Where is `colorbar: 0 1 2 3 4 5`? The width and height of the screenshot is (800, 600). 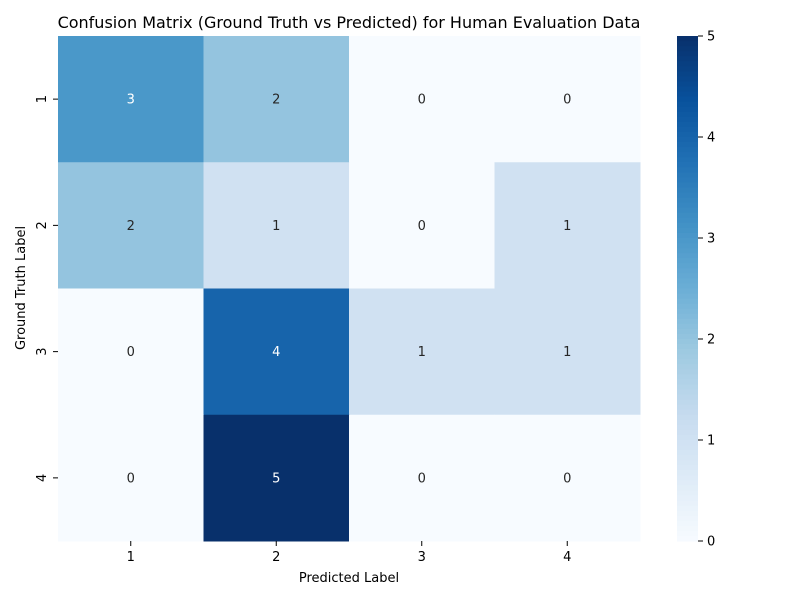 colorbar: 0 1 2 3 4 5 is located at coordinates (696, 290).